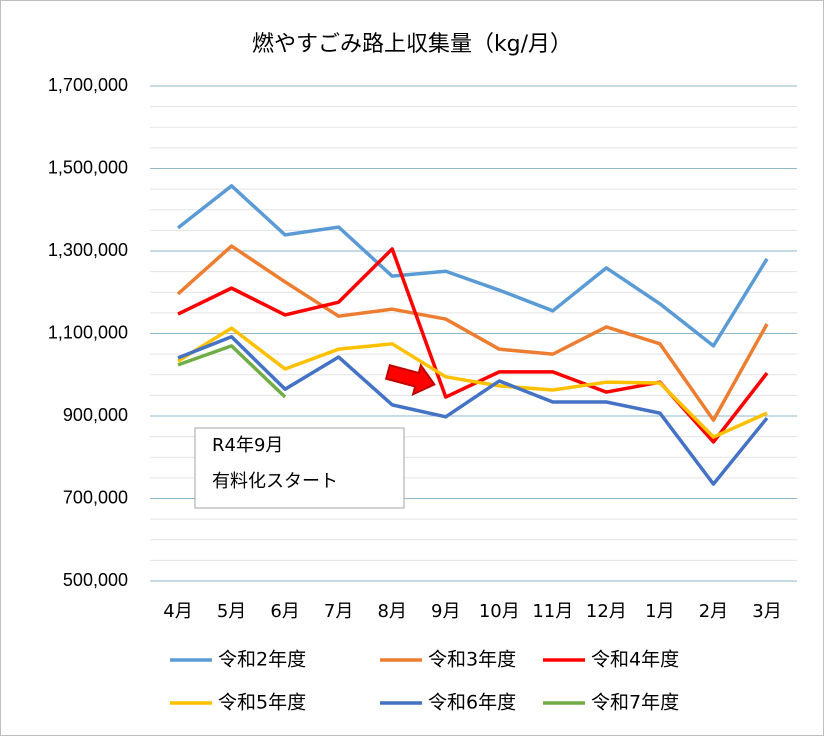 The image size is (824, 736). Describe the element at coordinates (766, 611) in the screenshot. I see `x-tick-label: 3月` at that location.